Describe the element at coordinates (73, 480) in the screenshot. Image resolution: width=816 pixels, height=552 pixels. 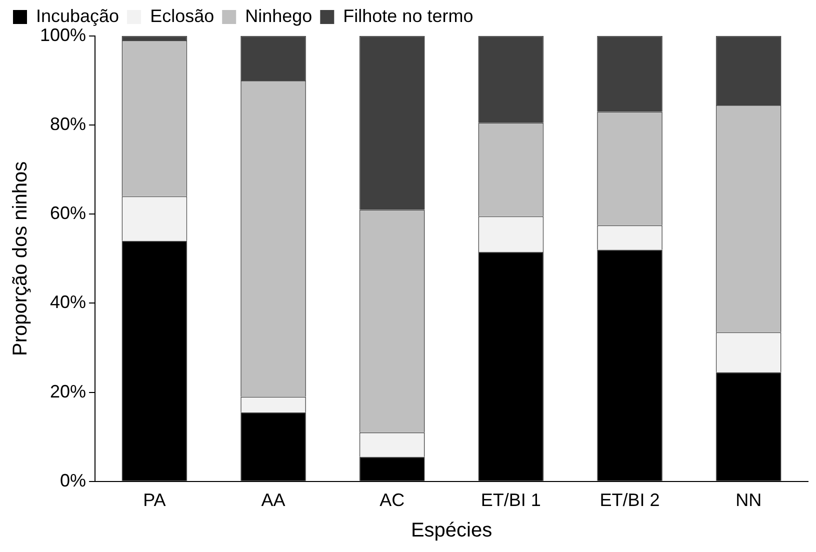
I see `y-tick-label: 0%` at that location.